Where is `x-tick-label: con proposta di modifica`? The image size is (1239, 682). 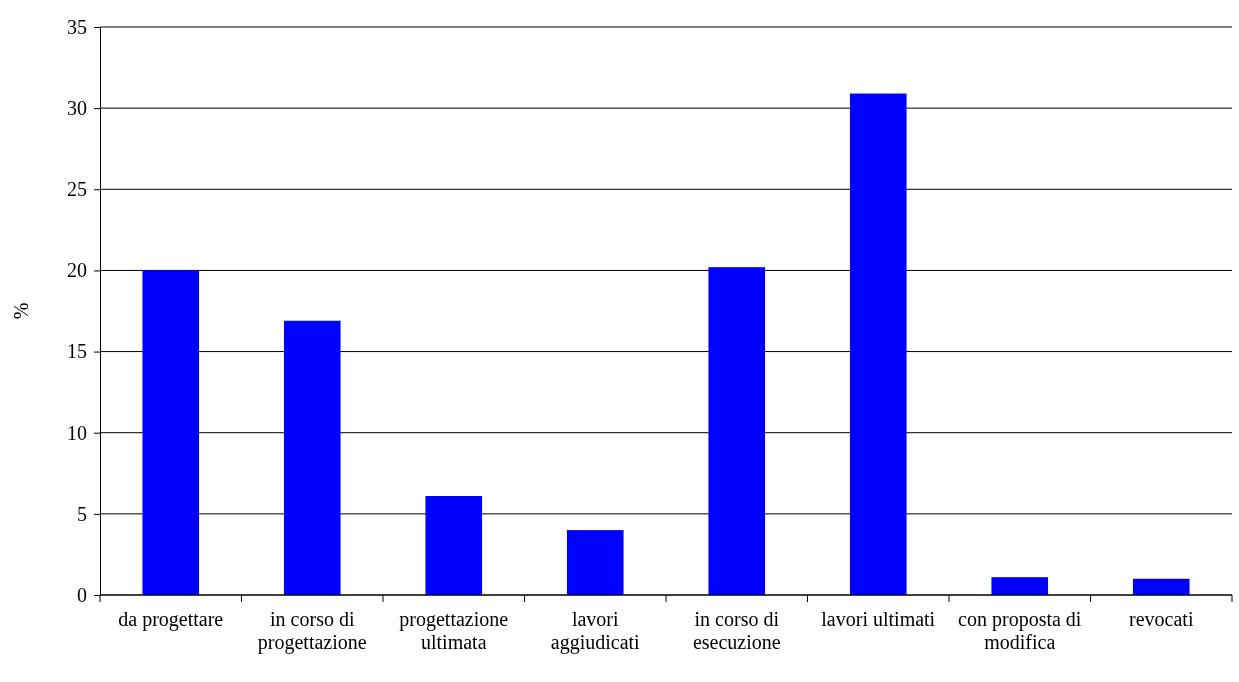
x-tick-label: con proposta di modifica is located at coordinates (1020, 630).